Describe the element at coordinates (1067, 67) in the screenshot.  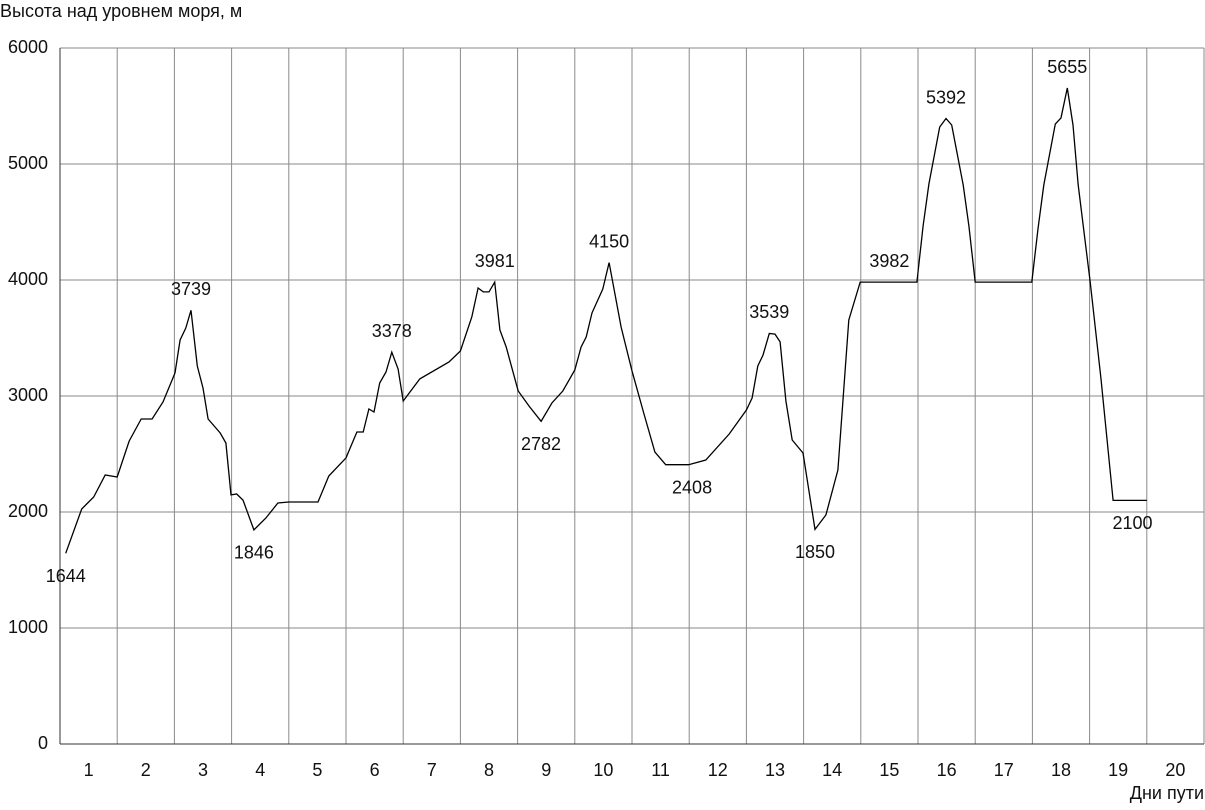
I see `point-label: 5655` at that location.